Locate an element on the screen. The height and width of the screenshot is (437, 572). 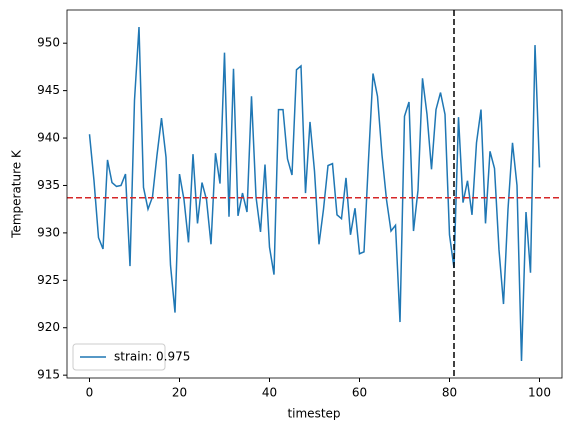
y-tick-label: 950 is located at coordinates (48, 43).